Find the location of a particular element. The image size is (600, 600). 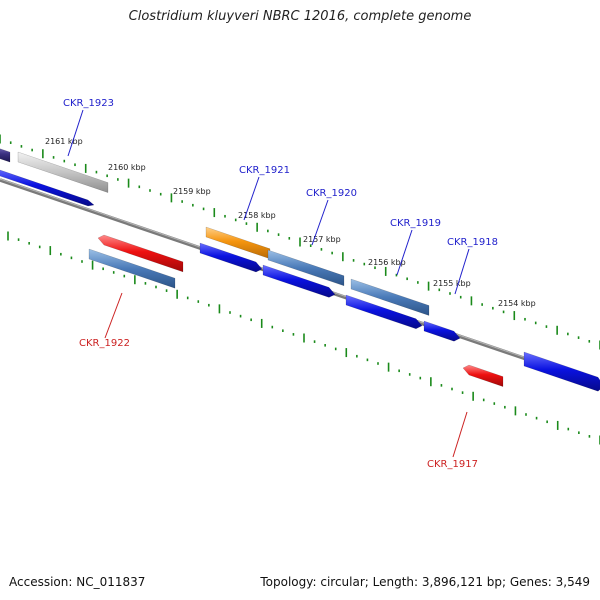

feature-gene-plus-navy is located at coordinates (5, 154).